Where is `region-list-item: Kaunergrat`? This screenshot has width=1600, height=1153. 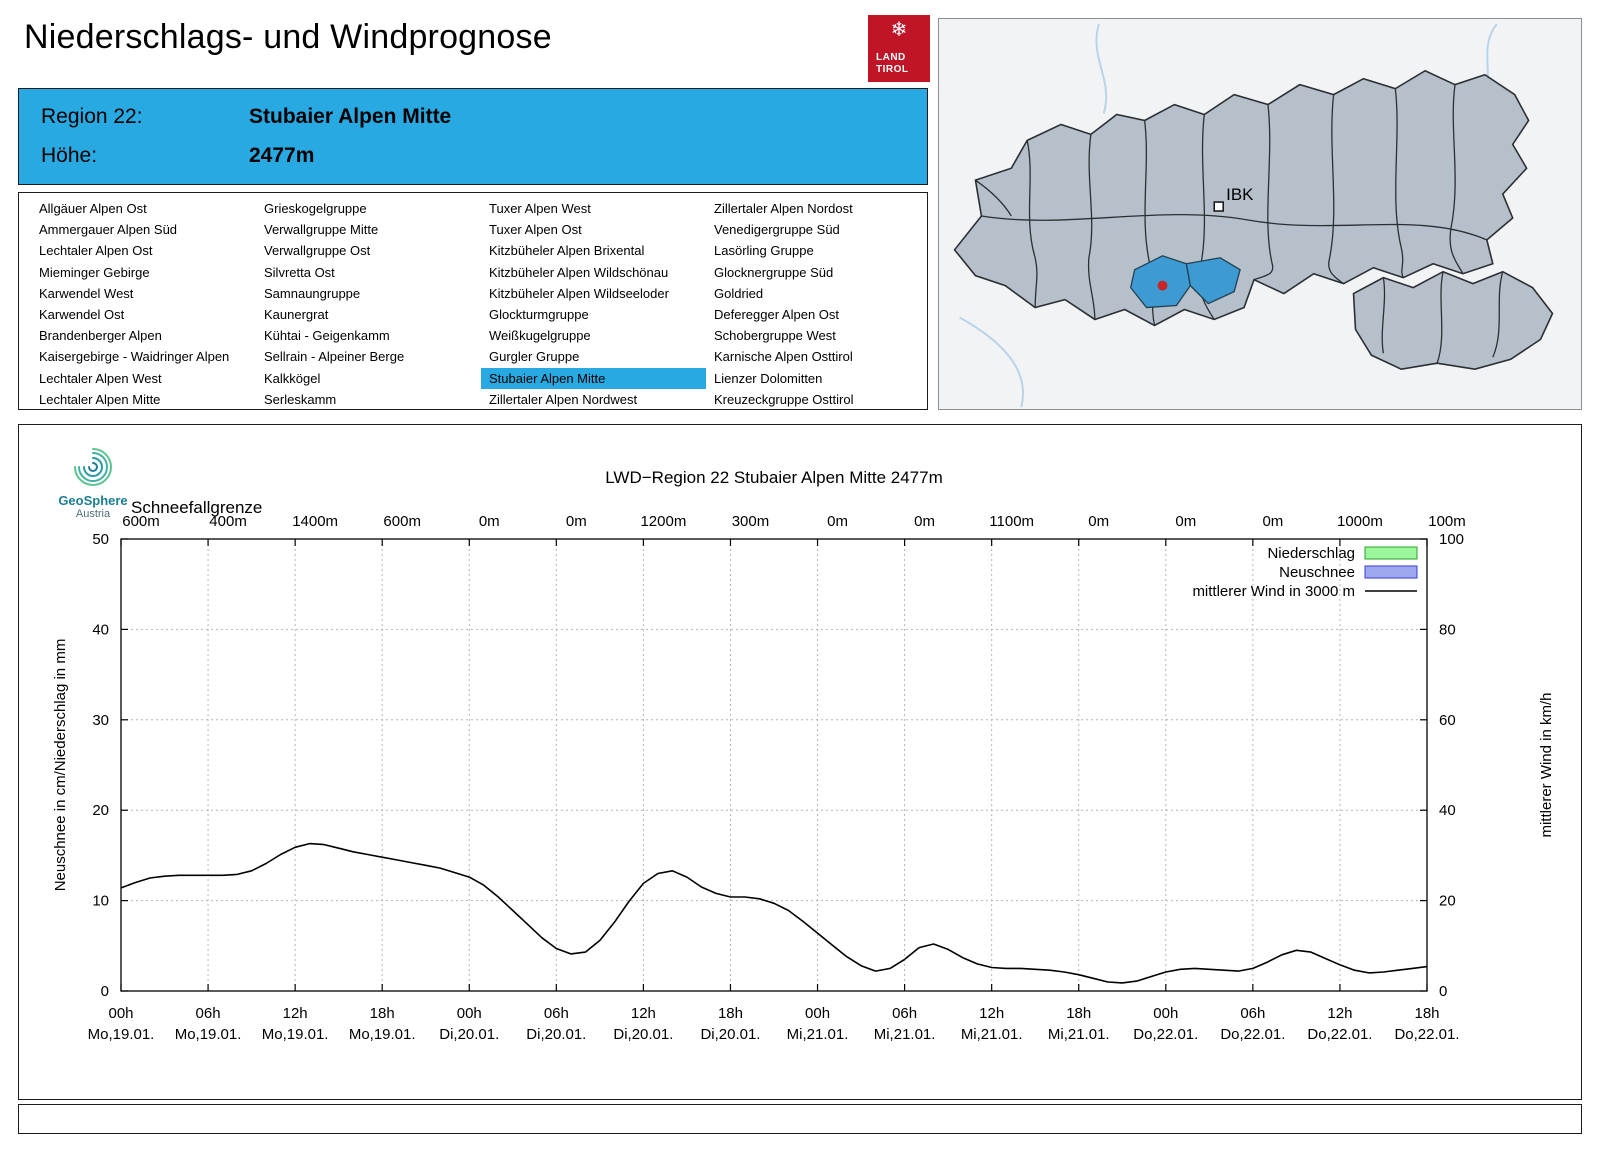
region-list-item: Kaunergrat is located at coordinates (296, 315).